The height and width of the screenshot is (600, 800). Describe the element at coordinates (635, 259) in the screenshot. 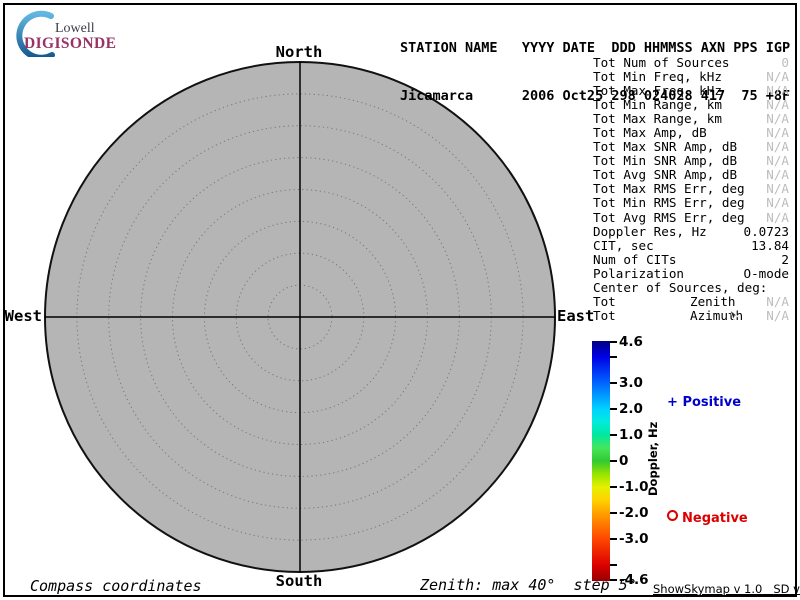

I see `stat-label: Num of CITs` at that location.